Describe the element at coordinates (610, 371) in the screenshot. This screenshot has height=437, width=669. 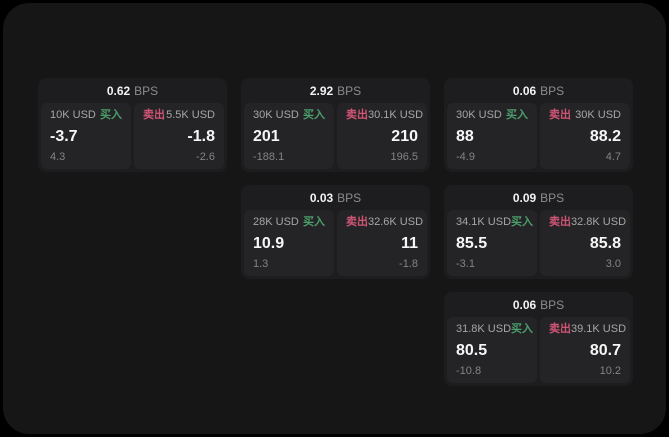
I see `sell-sub-value: 10.2` at that location.